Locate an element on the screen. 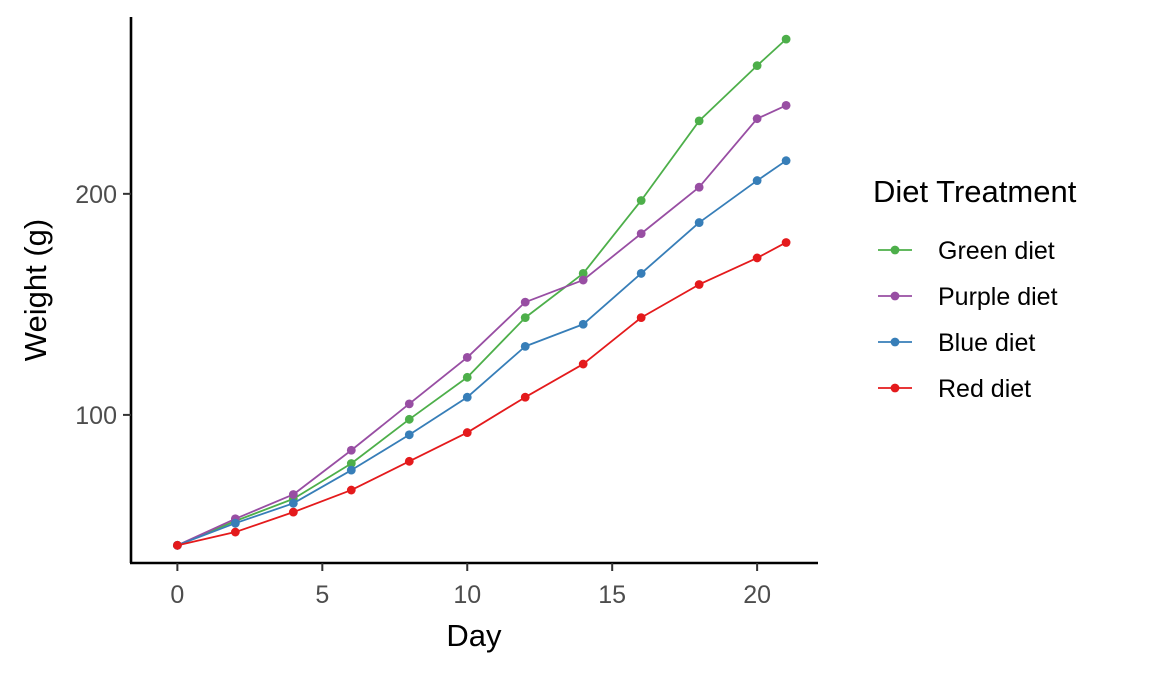 The width and height of the screenshot is (1152, 677). legend-item-red-diet: Red diet is located at coordinates (954, 389).